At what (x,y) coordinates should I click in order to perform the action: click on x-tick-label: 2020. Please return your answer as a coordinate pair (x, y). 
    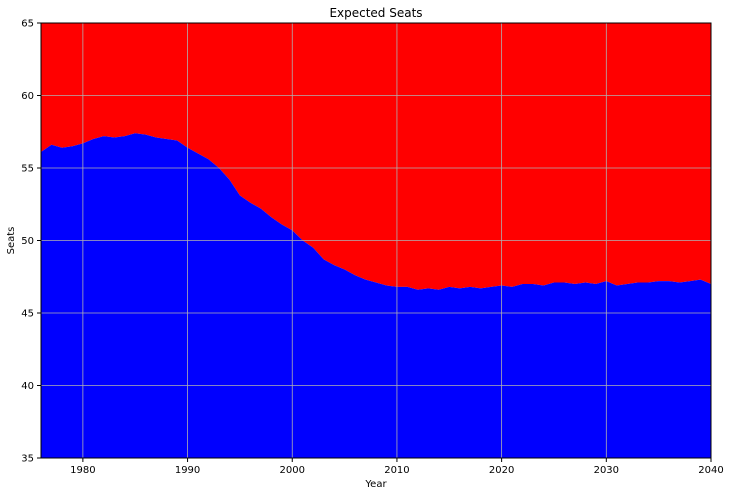
    Looking at the image, I should click on (501, 470).